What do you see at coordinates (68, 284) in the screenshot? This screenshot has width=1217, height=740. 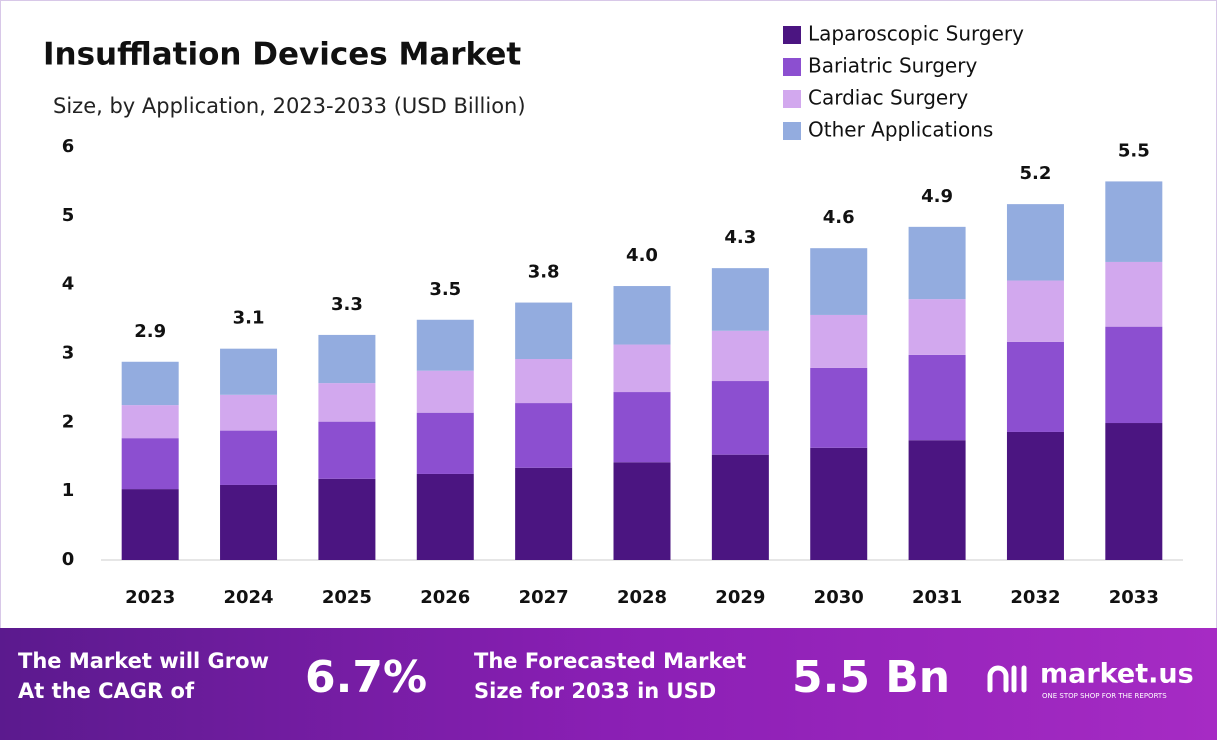 I see `y-tick-label: 4` at bounding box center [68, 284].